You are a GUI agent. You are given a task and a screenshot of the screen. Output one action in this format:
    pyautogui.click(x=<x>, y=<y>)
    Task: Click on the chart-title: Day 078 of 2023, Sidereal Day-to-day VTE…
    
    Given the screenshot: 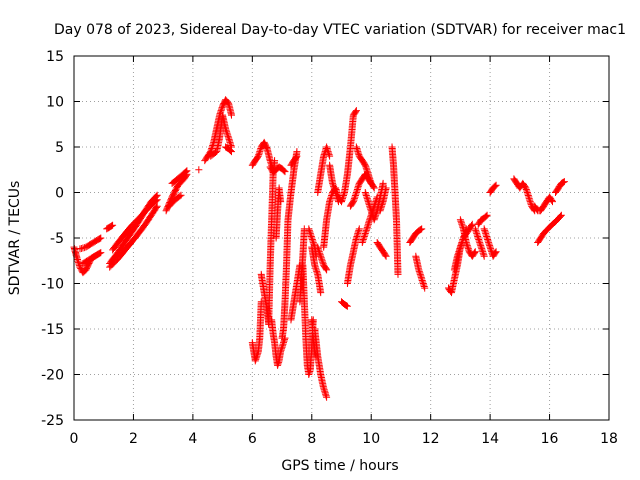 What is the action you would take?
    pyautogui.click(x=340, y=30)
    